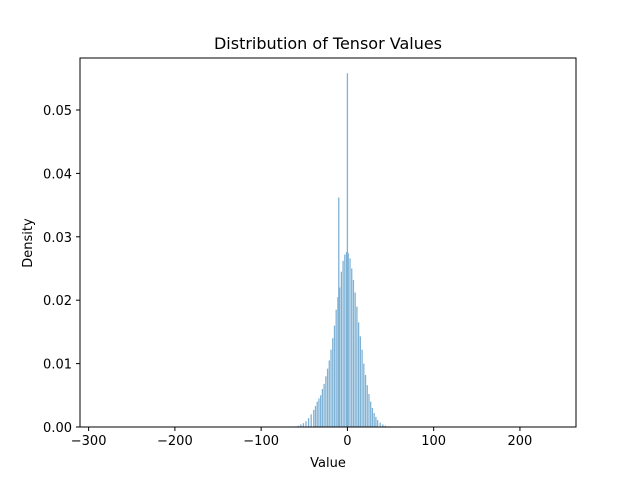  I want to click on x-tick-label: 100, so click(433, 441).